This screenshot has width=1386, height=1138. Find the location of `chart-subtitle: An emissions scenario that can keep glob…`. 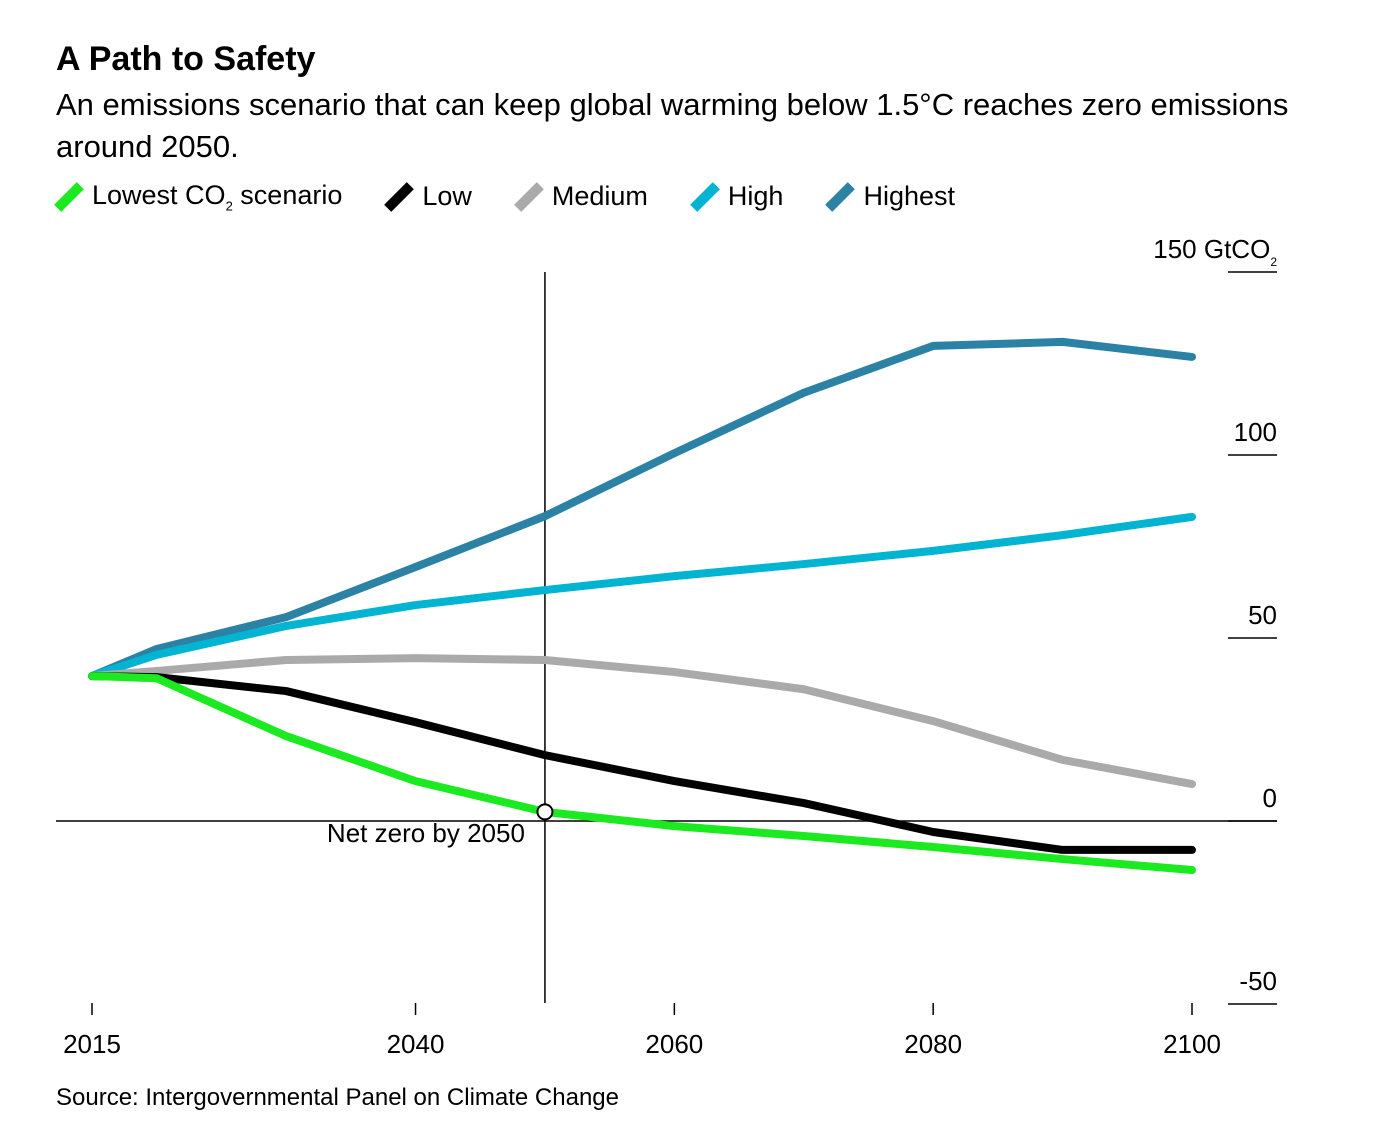

chart-subtitle: An emissions scenario that can keep glob… is located at coordinates (672, 125).